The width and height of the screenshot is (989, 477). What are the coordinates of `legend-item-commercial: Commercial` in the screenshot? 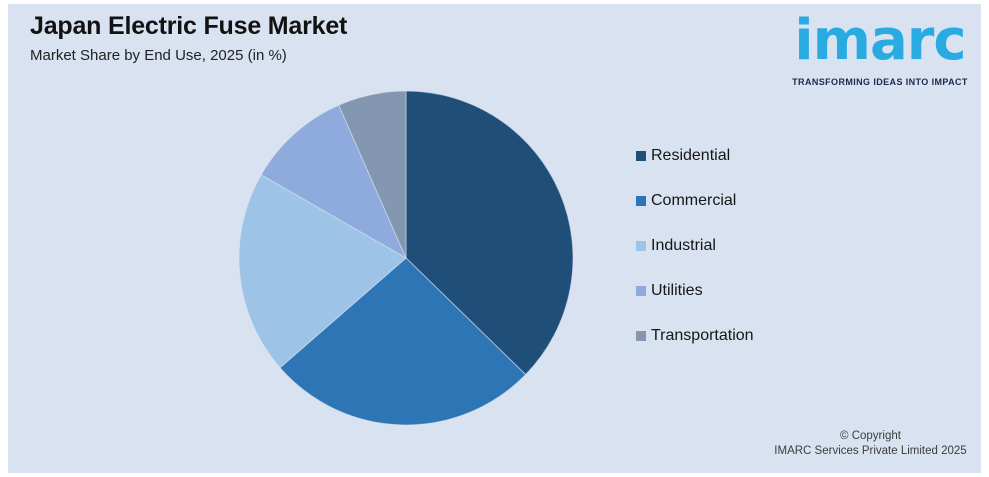 It's located at (695, 200).